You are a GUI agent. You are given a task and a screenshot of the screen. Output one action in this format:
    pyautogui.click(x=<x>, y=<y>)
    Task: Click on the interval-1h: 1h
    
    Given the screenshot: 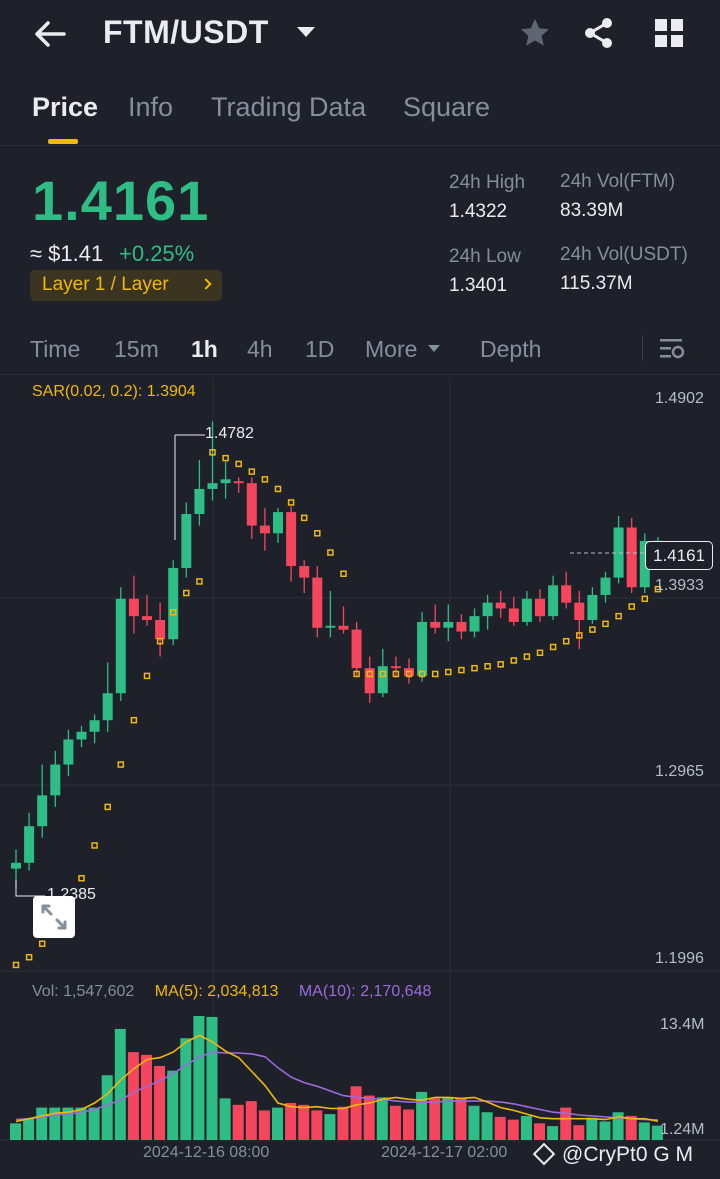 What is the action you would take?
    pyautogui.click(x=204, y=349)
    